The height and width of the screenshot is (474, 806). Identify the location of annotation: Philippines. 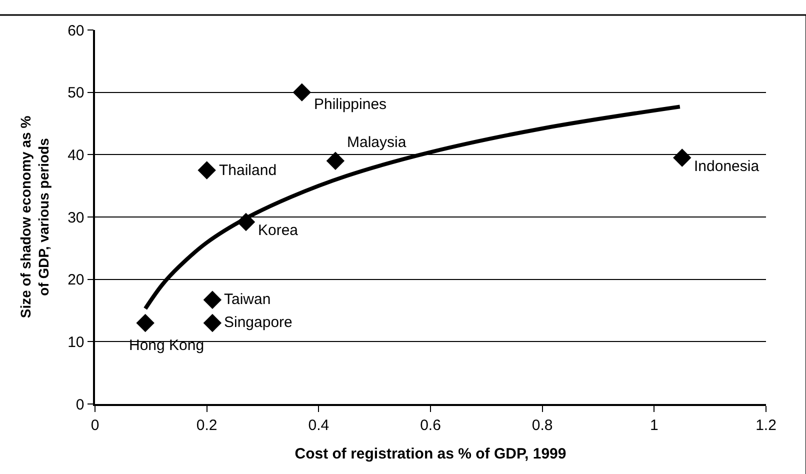
(350, 104).